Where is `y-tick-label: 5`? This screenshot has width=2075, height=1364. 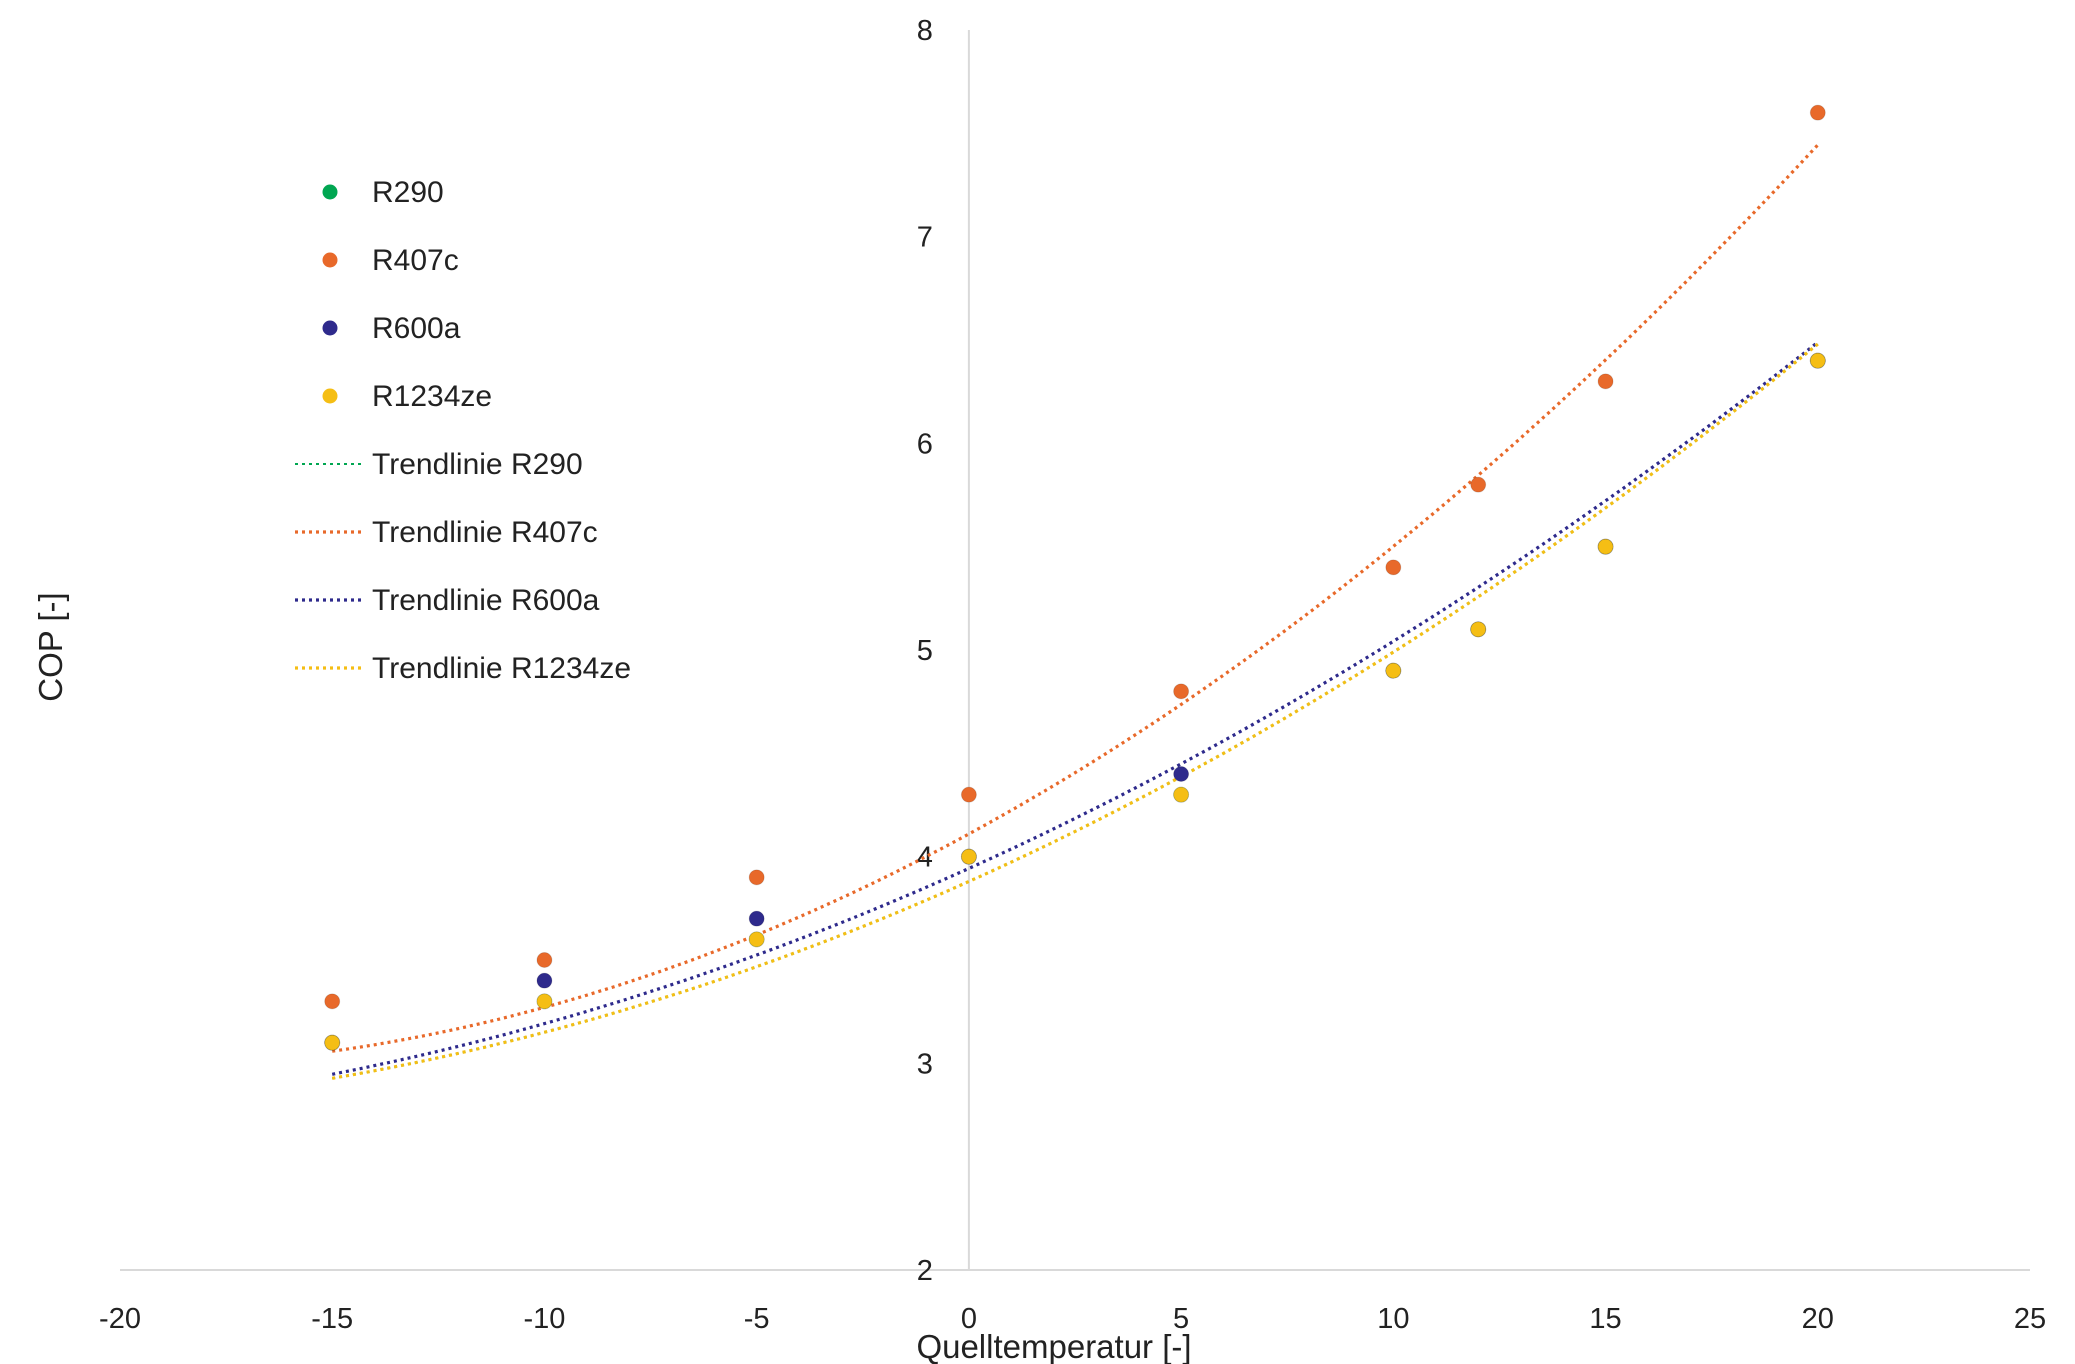 y-tick-label: 5 is located at coordinates (925, 651).